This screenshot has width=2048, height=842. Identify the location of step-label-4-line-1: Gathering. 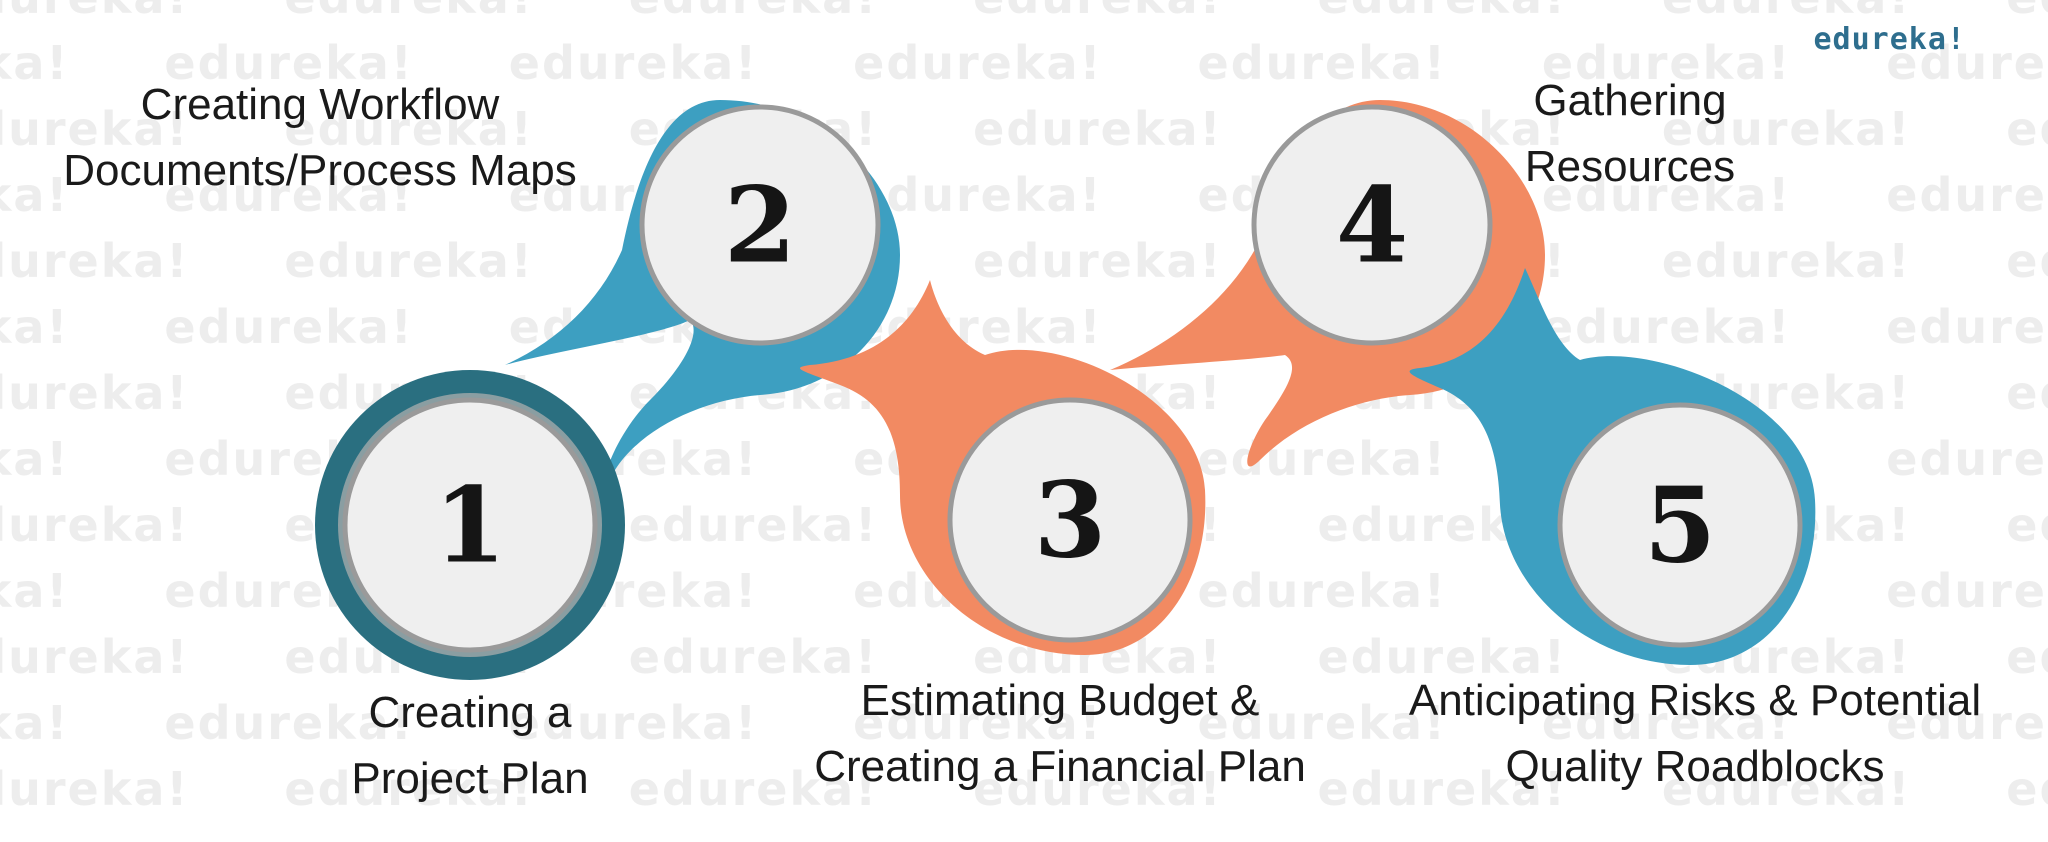
(1630, 100).